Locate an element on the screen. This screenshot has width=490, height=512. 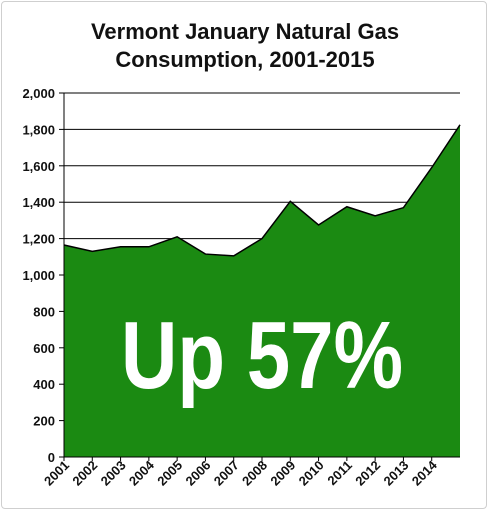
x-tick-label-2013: 2013 is located at coordinates (395, 473).